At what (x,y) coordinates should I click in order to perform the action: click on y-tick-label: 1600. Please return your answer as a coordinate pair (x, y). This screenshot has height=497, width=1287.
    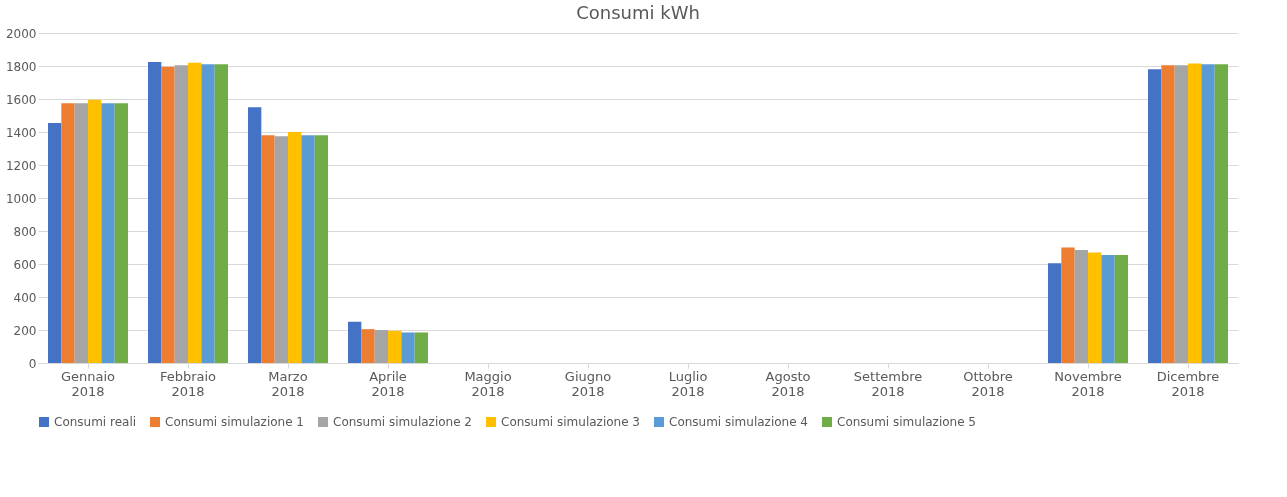
    Looking at the image, I should click on (21, 99).